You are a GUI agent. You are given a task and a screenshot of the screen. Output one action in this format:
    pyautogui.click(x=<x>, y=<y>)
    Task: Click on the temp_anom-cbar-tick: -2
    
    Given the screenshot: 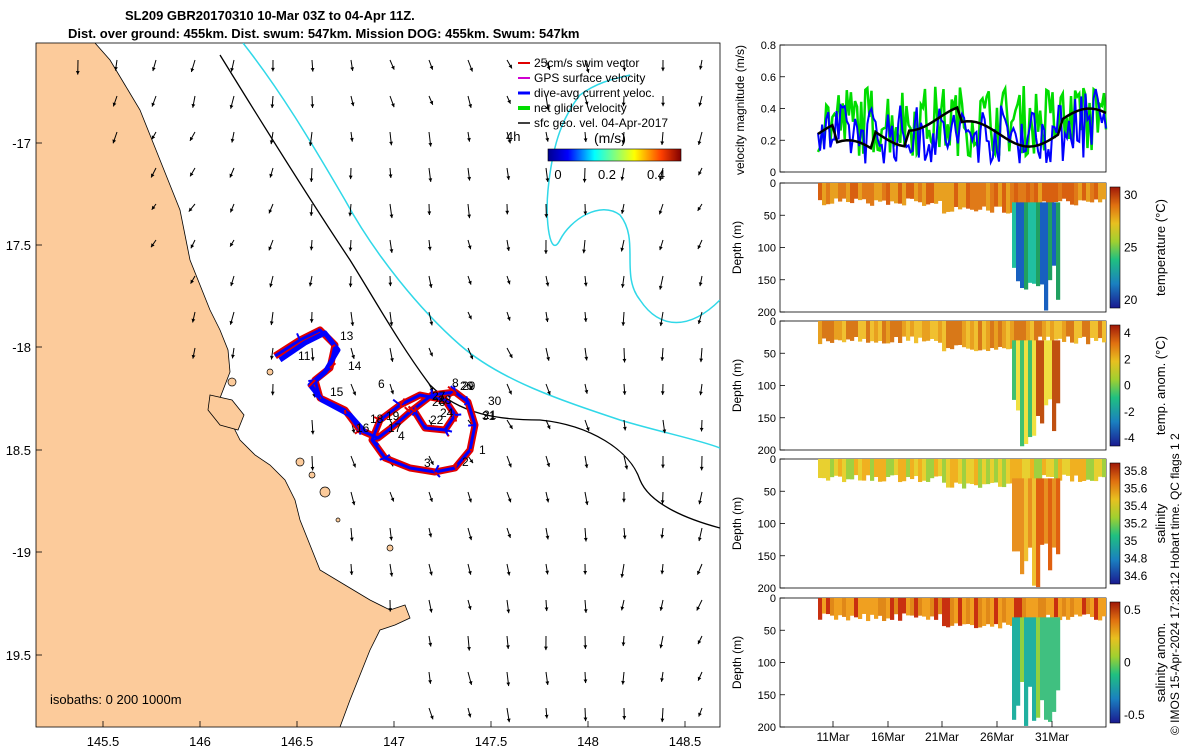 What is the action you would take?
    pyautogui.click(x=1129, y=412)
    